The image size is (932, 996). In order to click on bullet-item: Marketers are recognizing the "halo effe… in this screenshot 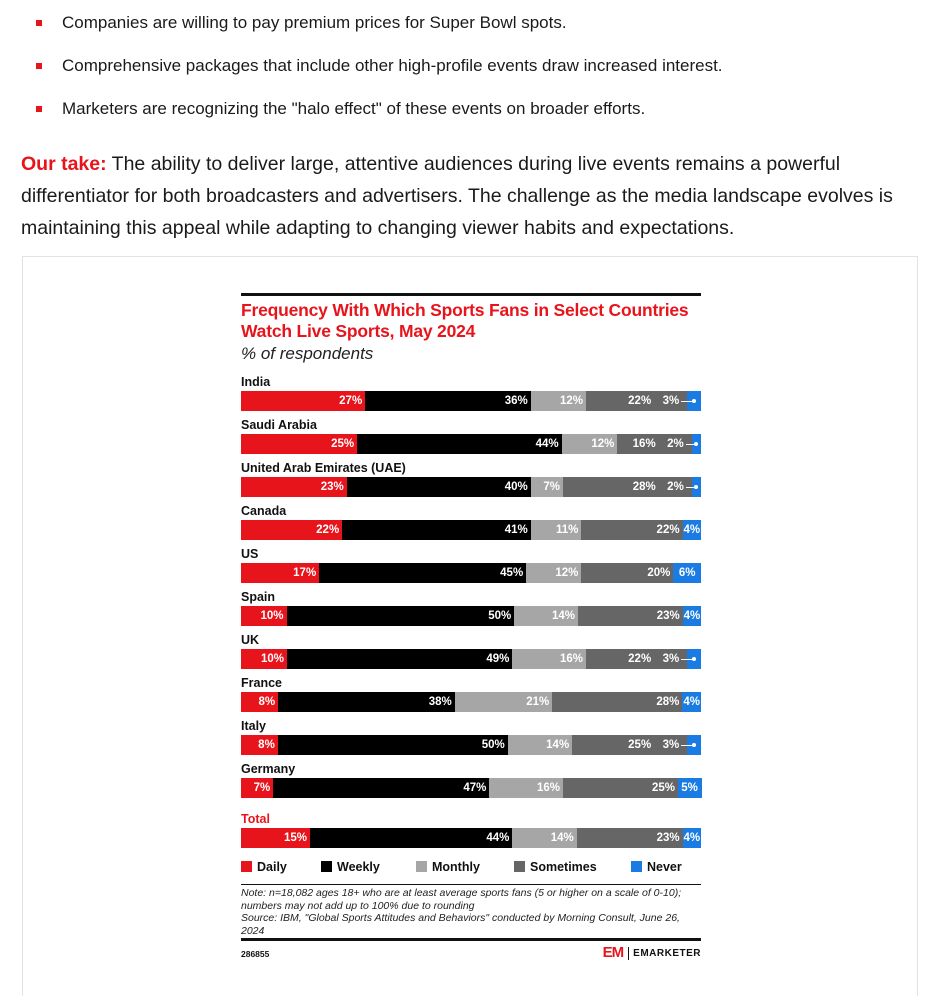, I will do `click(379, 119)`.